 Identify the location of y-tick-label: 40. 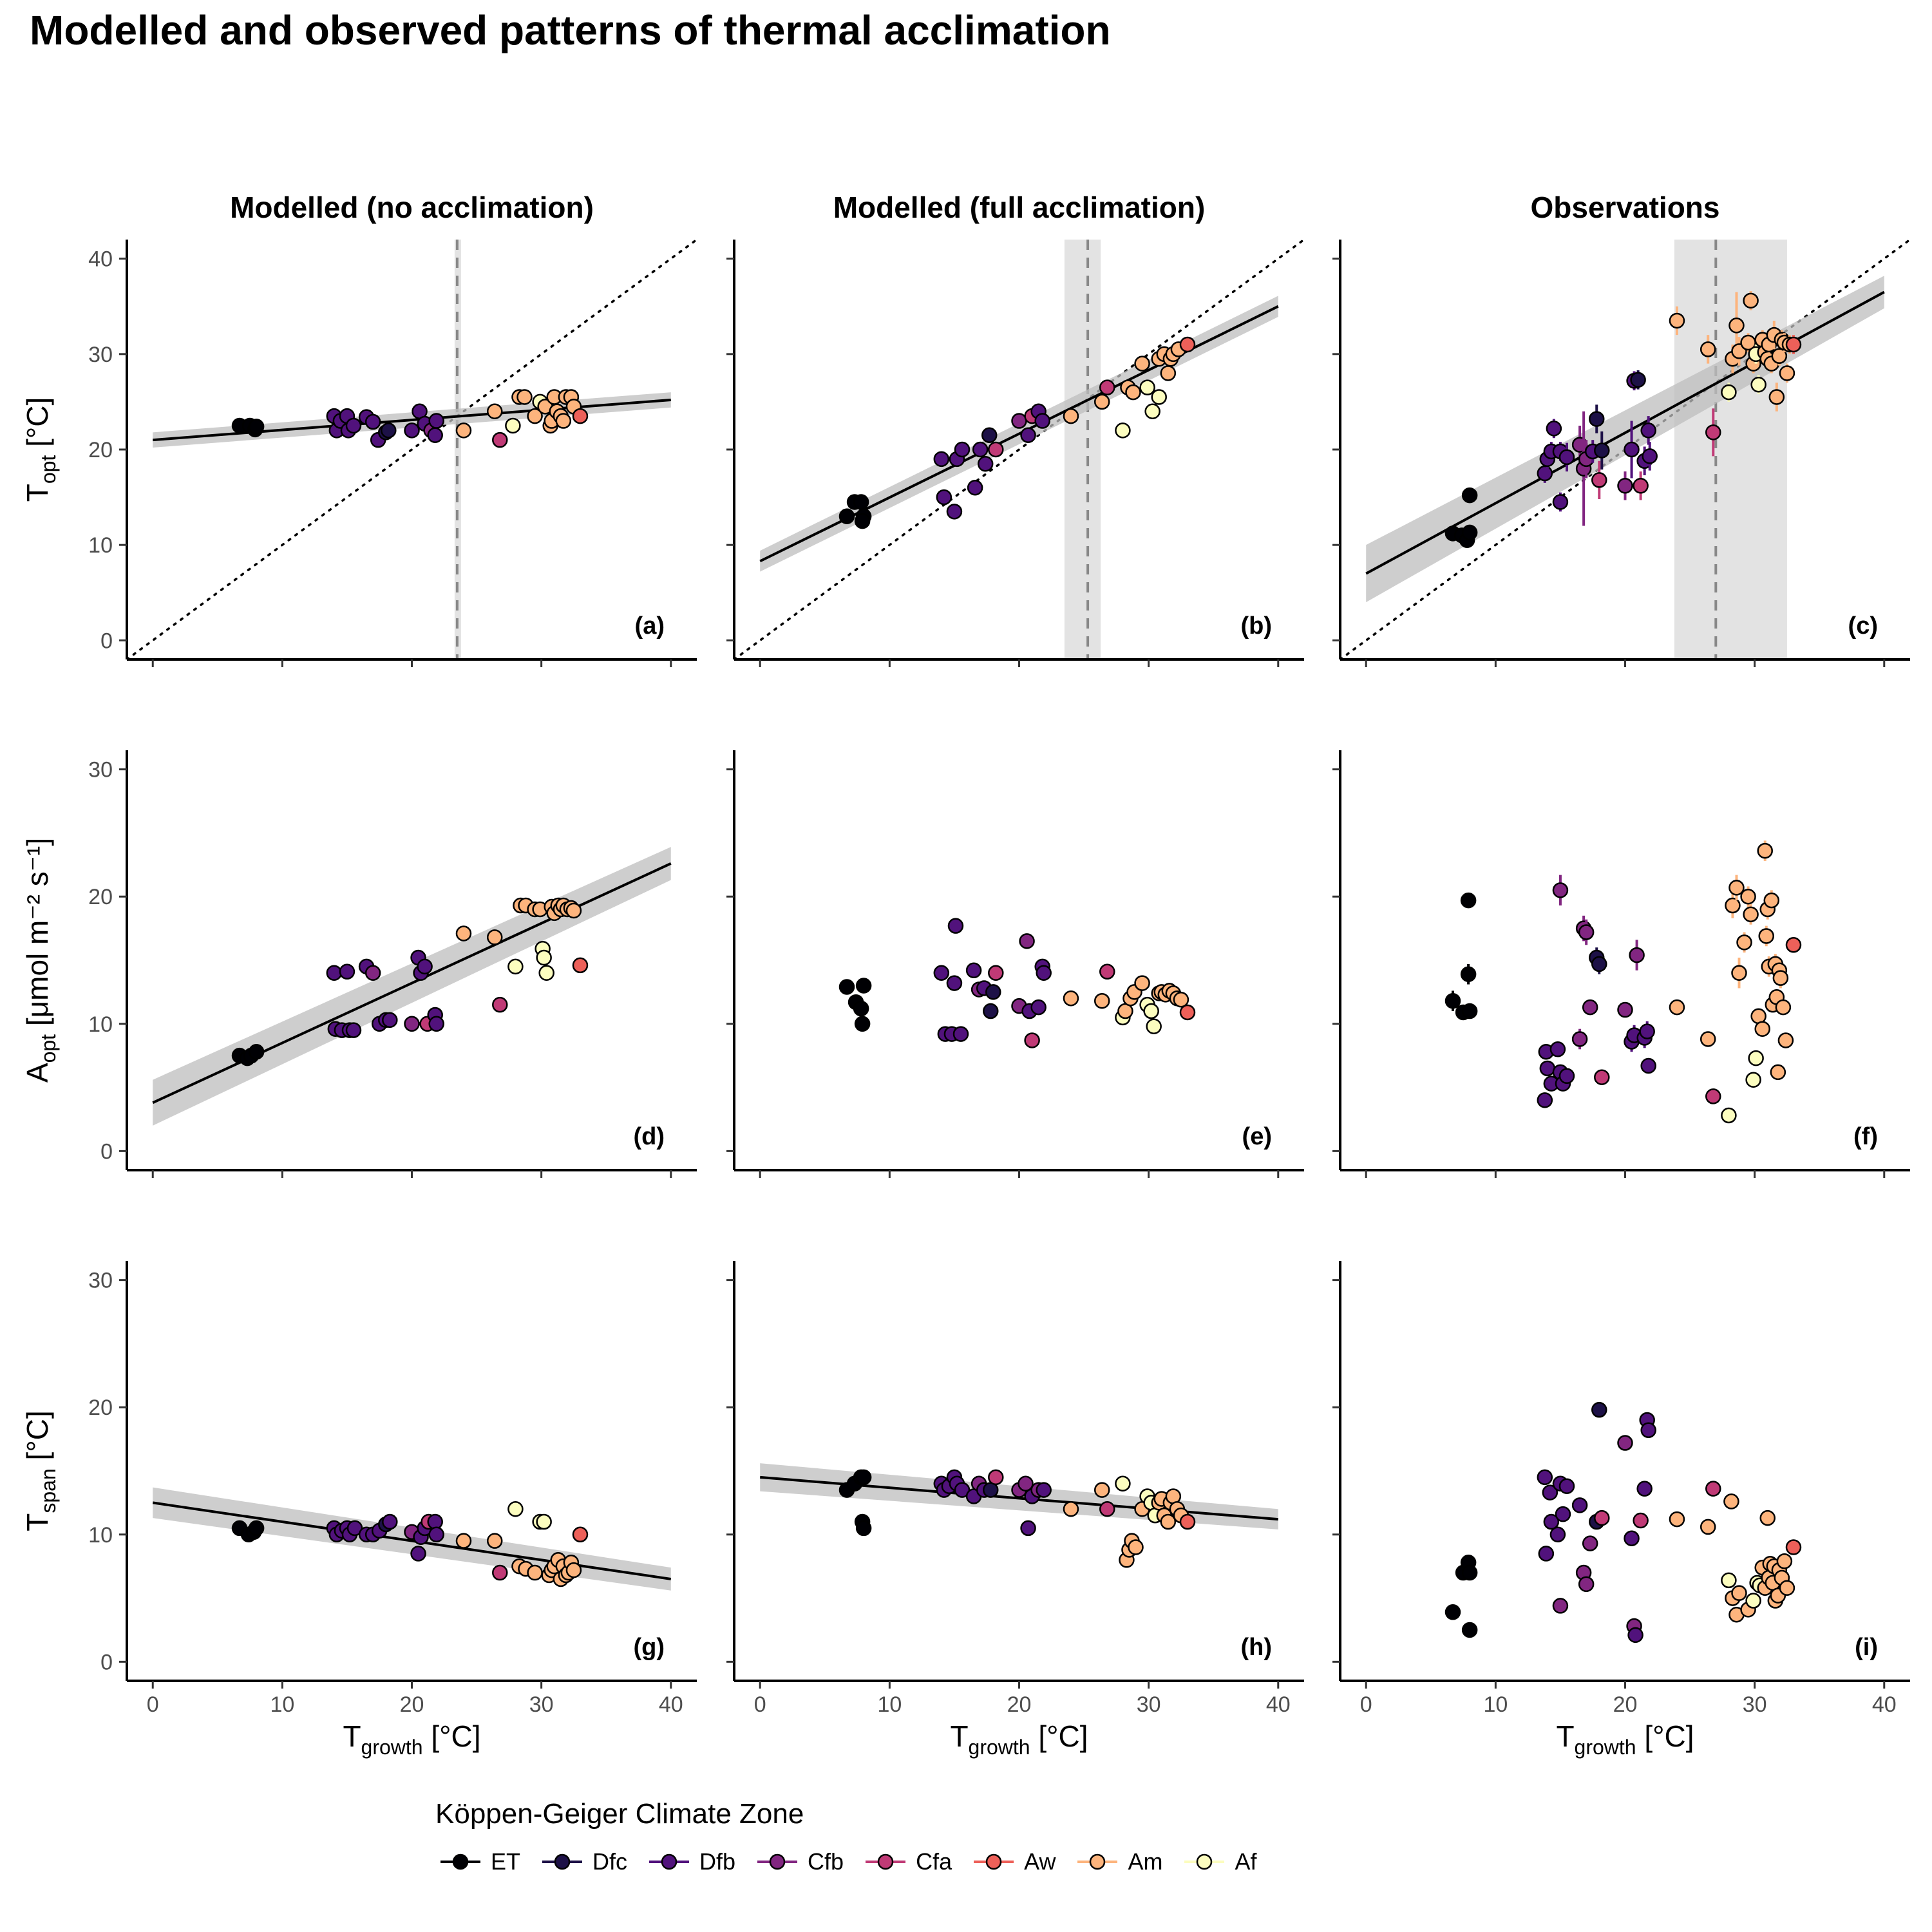
(100, 259).